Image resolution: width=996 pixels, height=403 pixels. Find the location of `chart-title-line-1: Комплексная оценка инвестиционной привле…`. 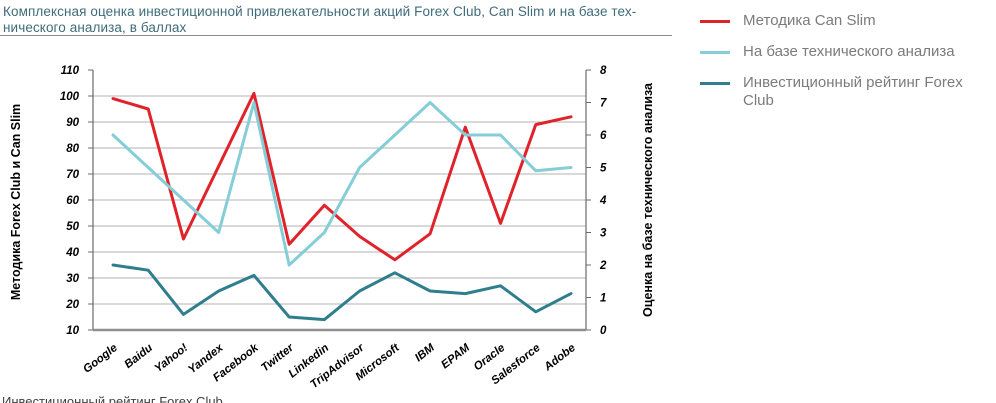

chart-title-line-1: Комплексная оценка инвестиционной привле… is located at coordinates (320, 11).